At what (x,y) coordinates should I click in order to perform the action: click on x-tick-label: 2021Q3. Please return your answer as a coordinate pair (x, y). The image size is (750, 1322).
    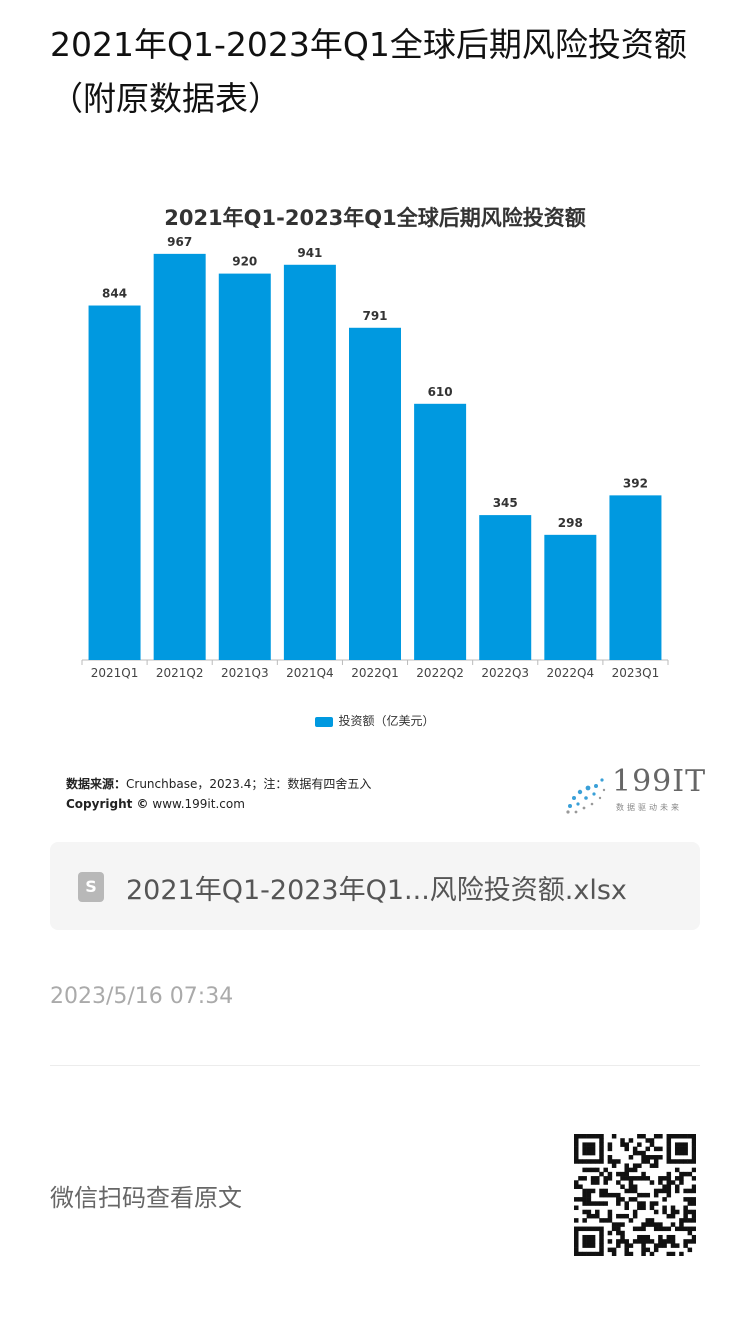
    Looking at the image, I should click on (245, 673).